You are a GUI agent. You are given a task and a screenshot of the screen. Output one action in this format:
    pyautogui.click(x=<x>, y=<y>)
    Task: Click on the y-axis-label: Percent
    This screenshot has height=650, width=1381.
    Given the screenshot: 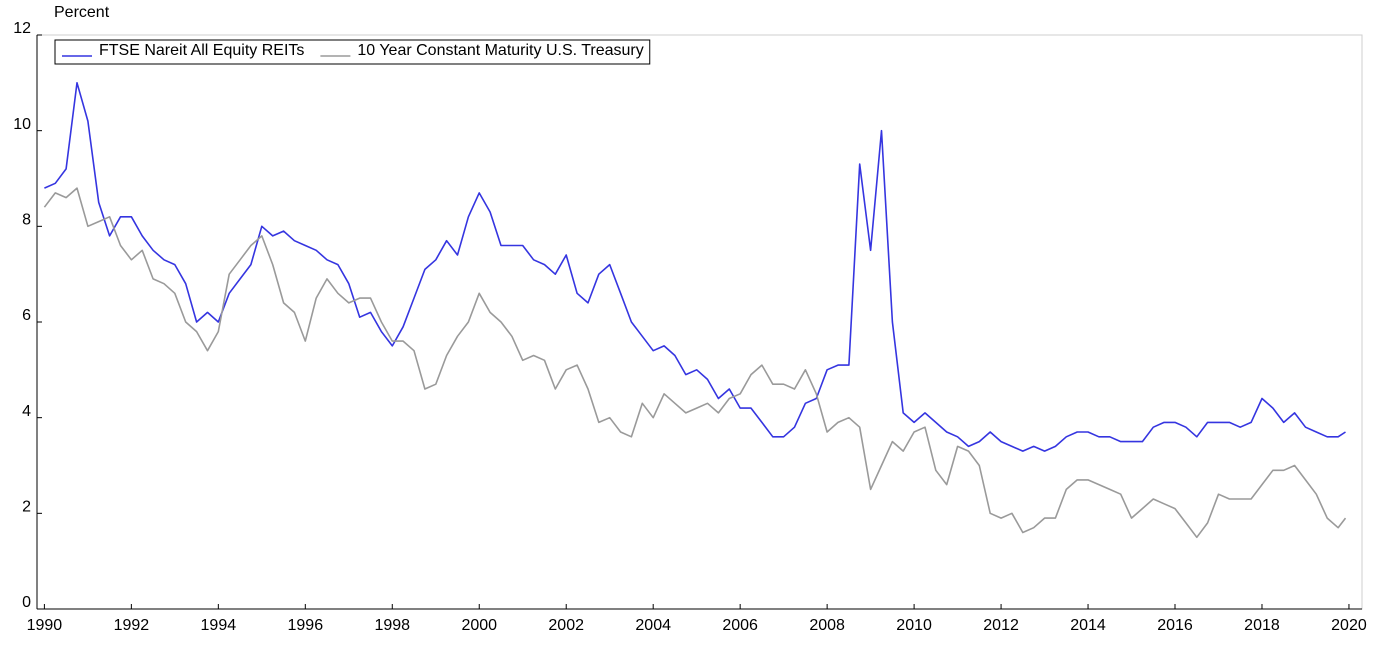 What is the action you would take?
    pyautogui.click(x=82, y=12)
    